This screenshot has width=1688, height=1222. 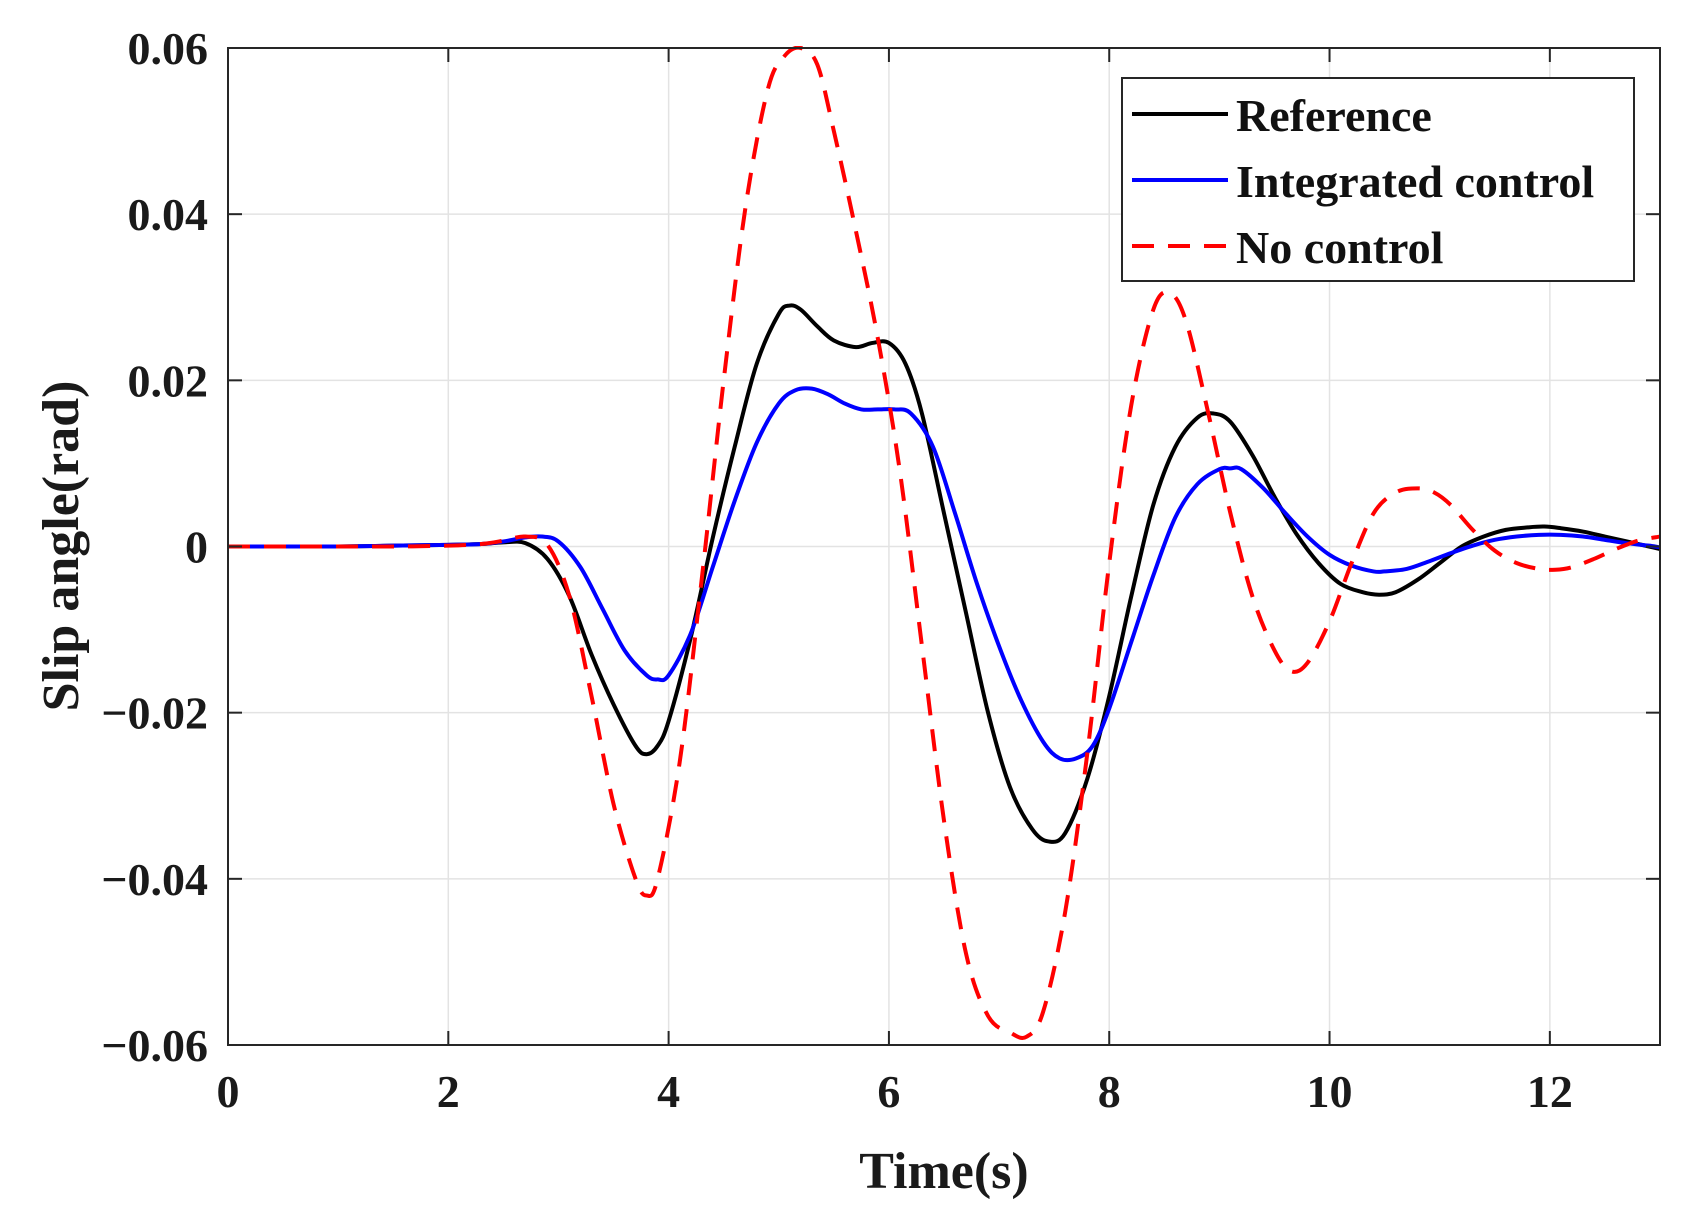 What do you see at coordinates (668, 1091) in the screenshot?
I see `x-tick-label-2: 4` at bounding box center [668, 1091].